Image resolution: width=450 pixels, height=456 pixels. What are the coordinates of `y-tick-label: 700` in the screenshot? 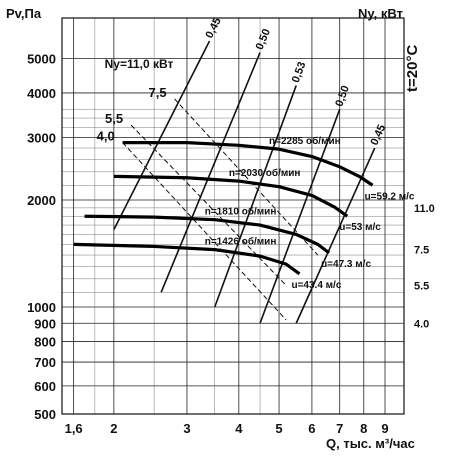 It's located at (45, 362).